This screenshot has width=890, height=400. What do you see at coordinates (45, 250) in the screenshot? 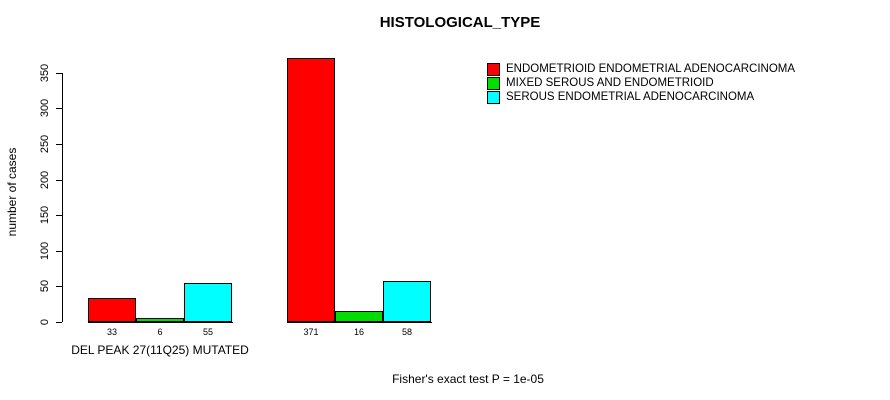
I see `y-tick-label: 100` at bounding box center [45, 250].